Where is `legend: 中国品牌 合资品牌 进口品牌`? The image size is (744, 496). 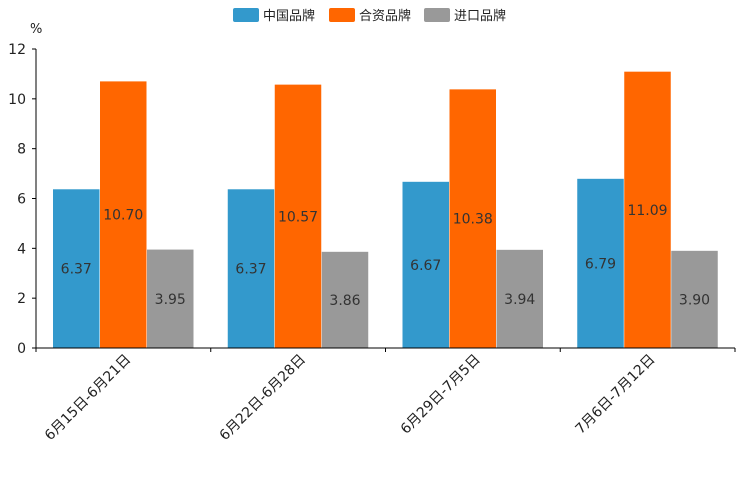 legend: 中国品牌 合资品牌 进口品牌 is located at coordinates (369, 16).